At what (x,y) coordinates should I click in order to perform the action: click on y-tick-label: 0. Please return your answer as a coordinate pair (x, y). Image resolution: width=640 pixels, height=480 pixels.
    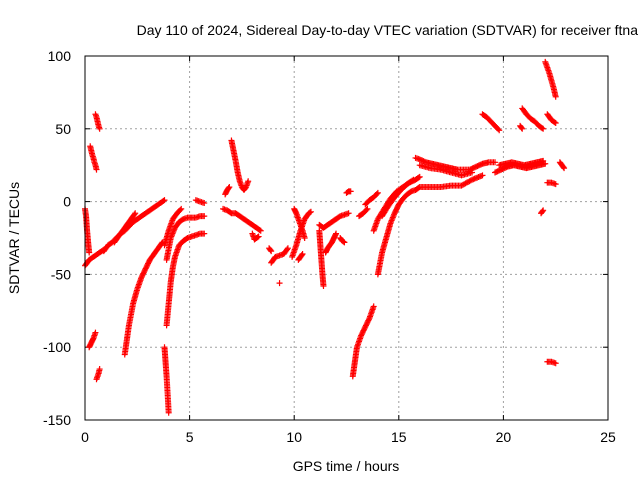
    Looking at the image, I should click on (67, 202).